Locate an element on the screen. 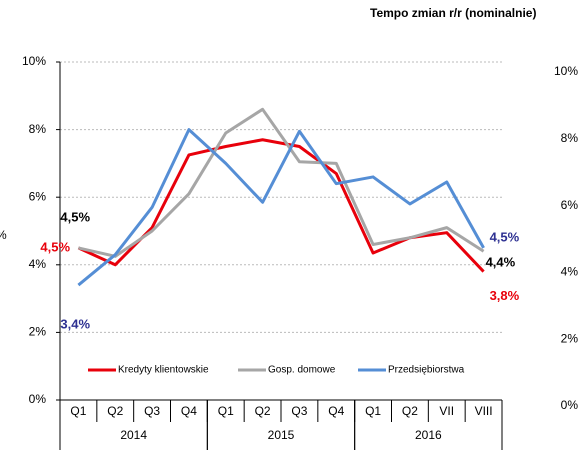 This screenshot has width=582, height=450. group-label: 2016 is located at coordinates (428, 435).